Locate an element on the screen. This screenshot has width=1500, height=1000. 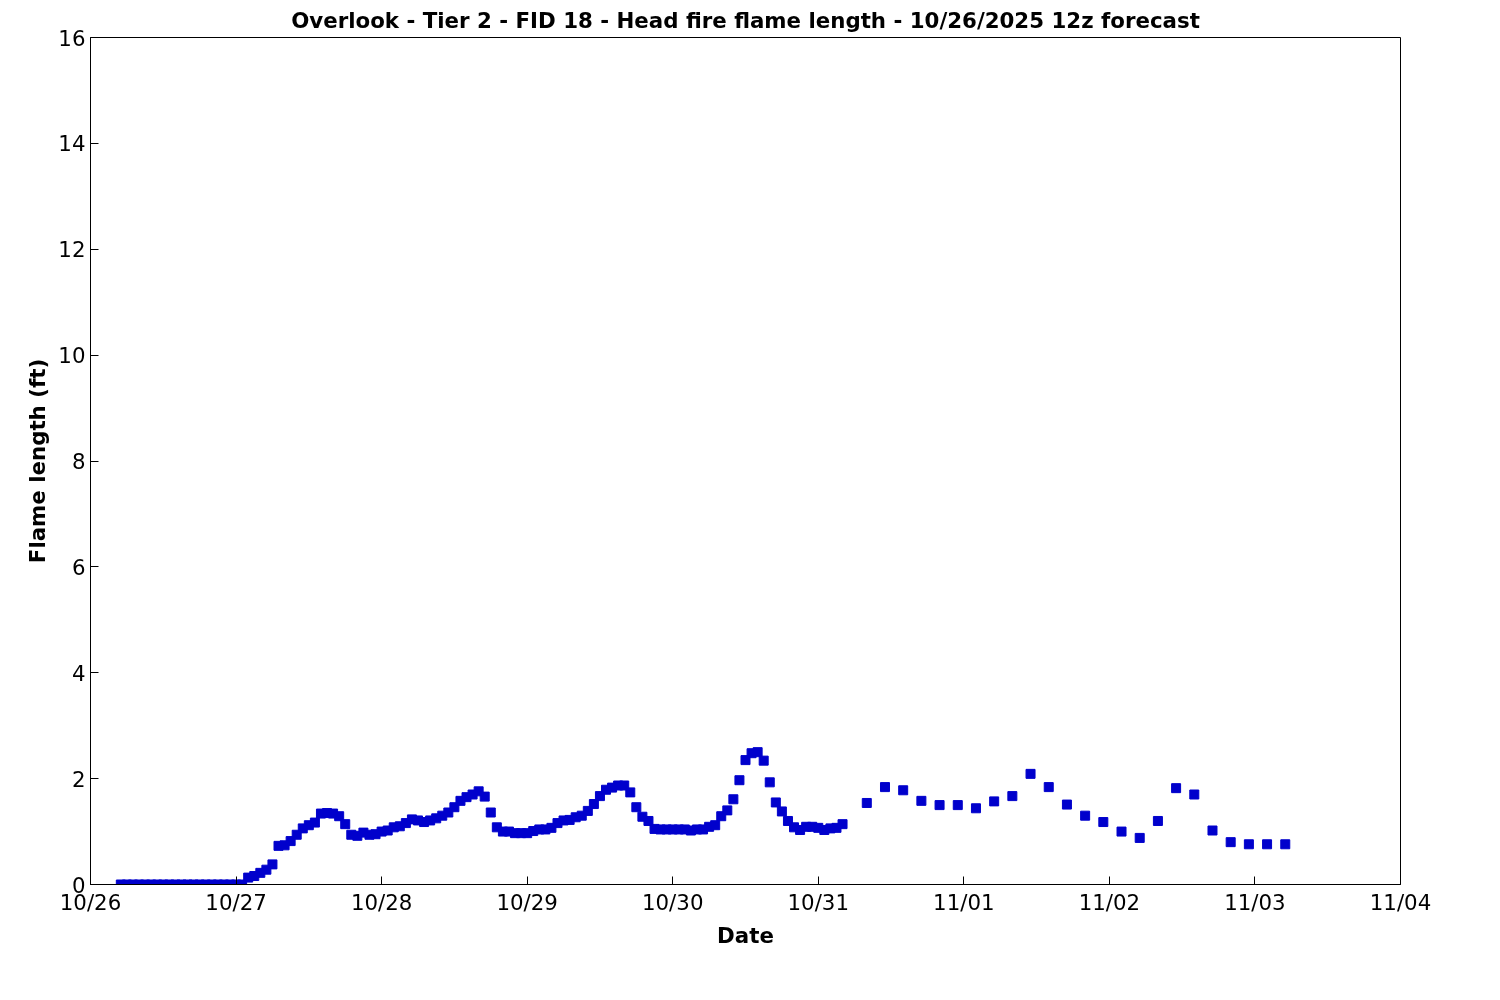
y-tick-label: 10 is located at coordinates (72, 356).